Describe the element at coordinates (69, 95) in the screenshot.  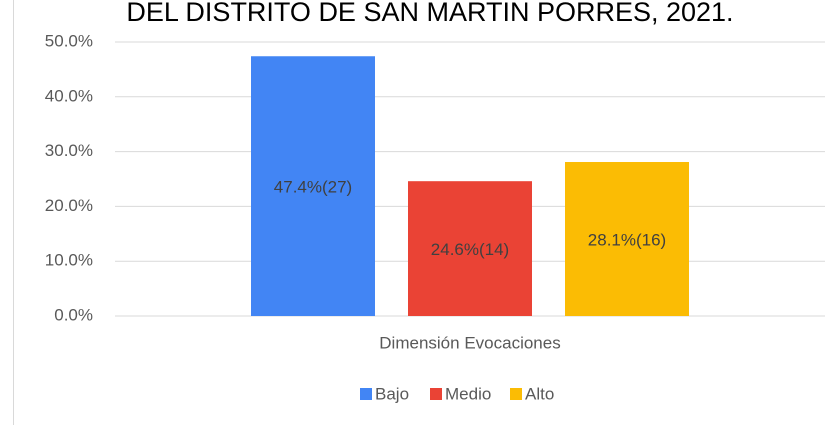
I see `y-tick-label: 40.0%` at that location.